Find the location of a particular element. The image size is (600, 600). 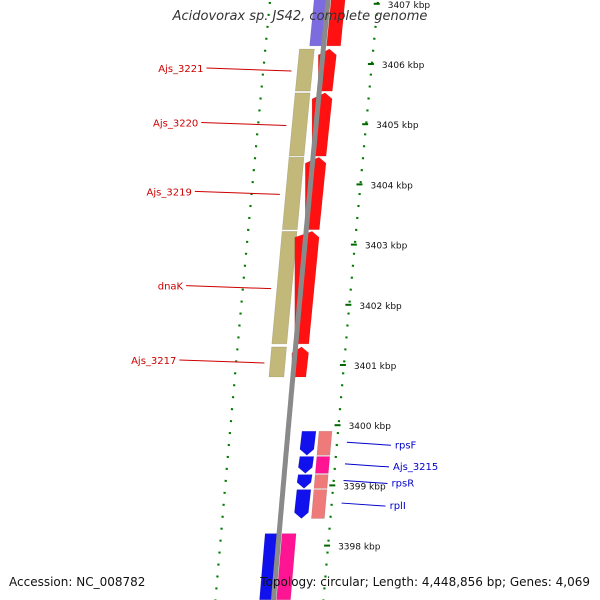

gene-leader-dnaK is located at coordinates (229, 287).